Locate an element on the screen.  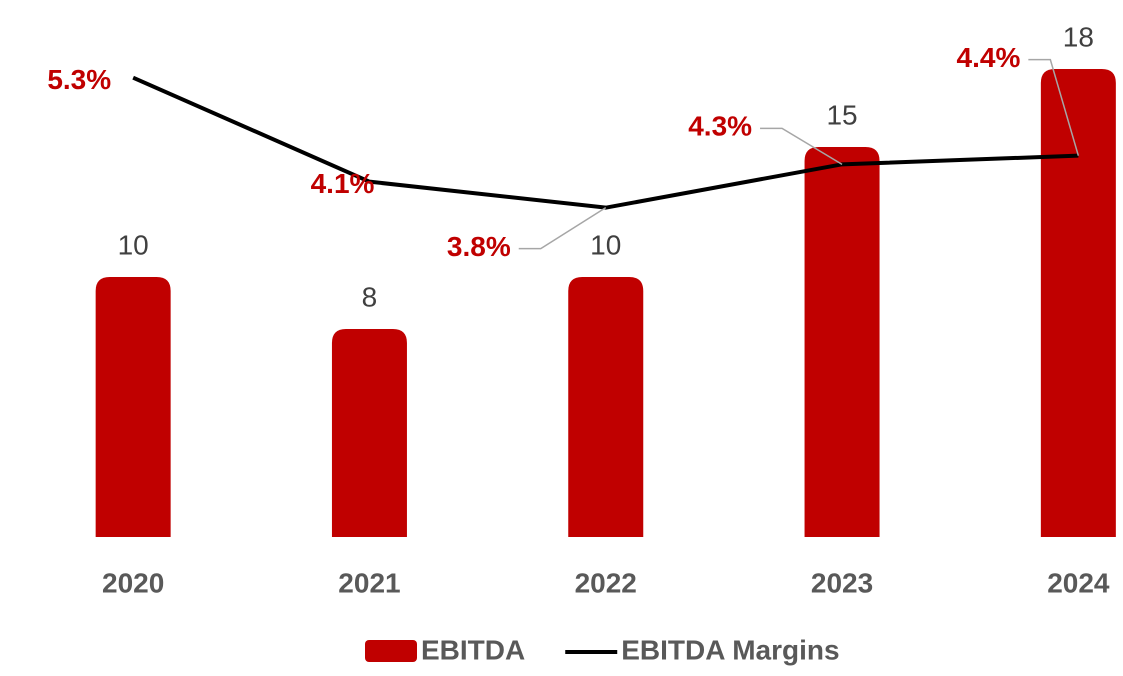
line-value-label: 3.8% is located at coordinates (479, 246).